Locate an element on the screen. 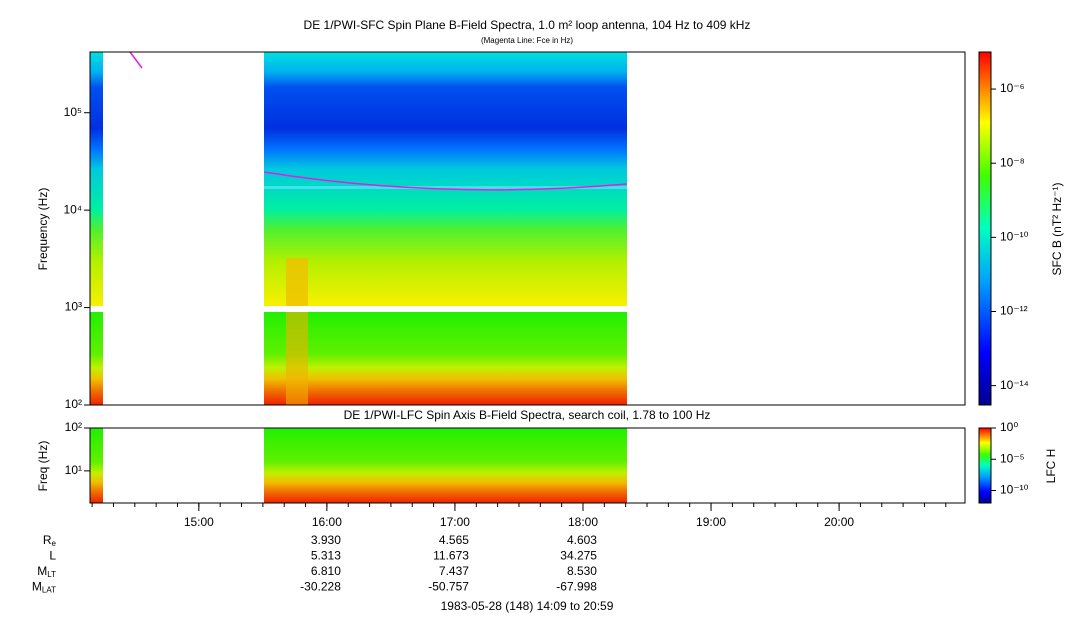  ephemeris-value: 11.673 is located at coordinates (451, 556).